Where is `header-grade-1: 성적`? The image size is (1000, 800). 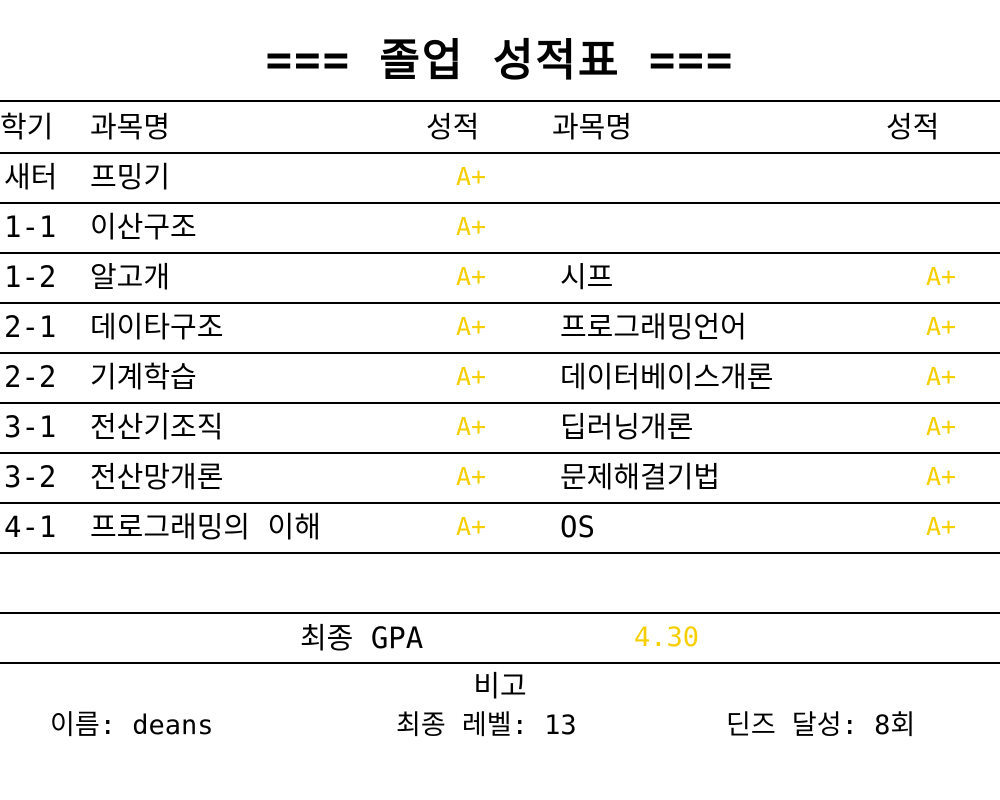
header-grade-1: 성적 is located at coordinates (453, 127).